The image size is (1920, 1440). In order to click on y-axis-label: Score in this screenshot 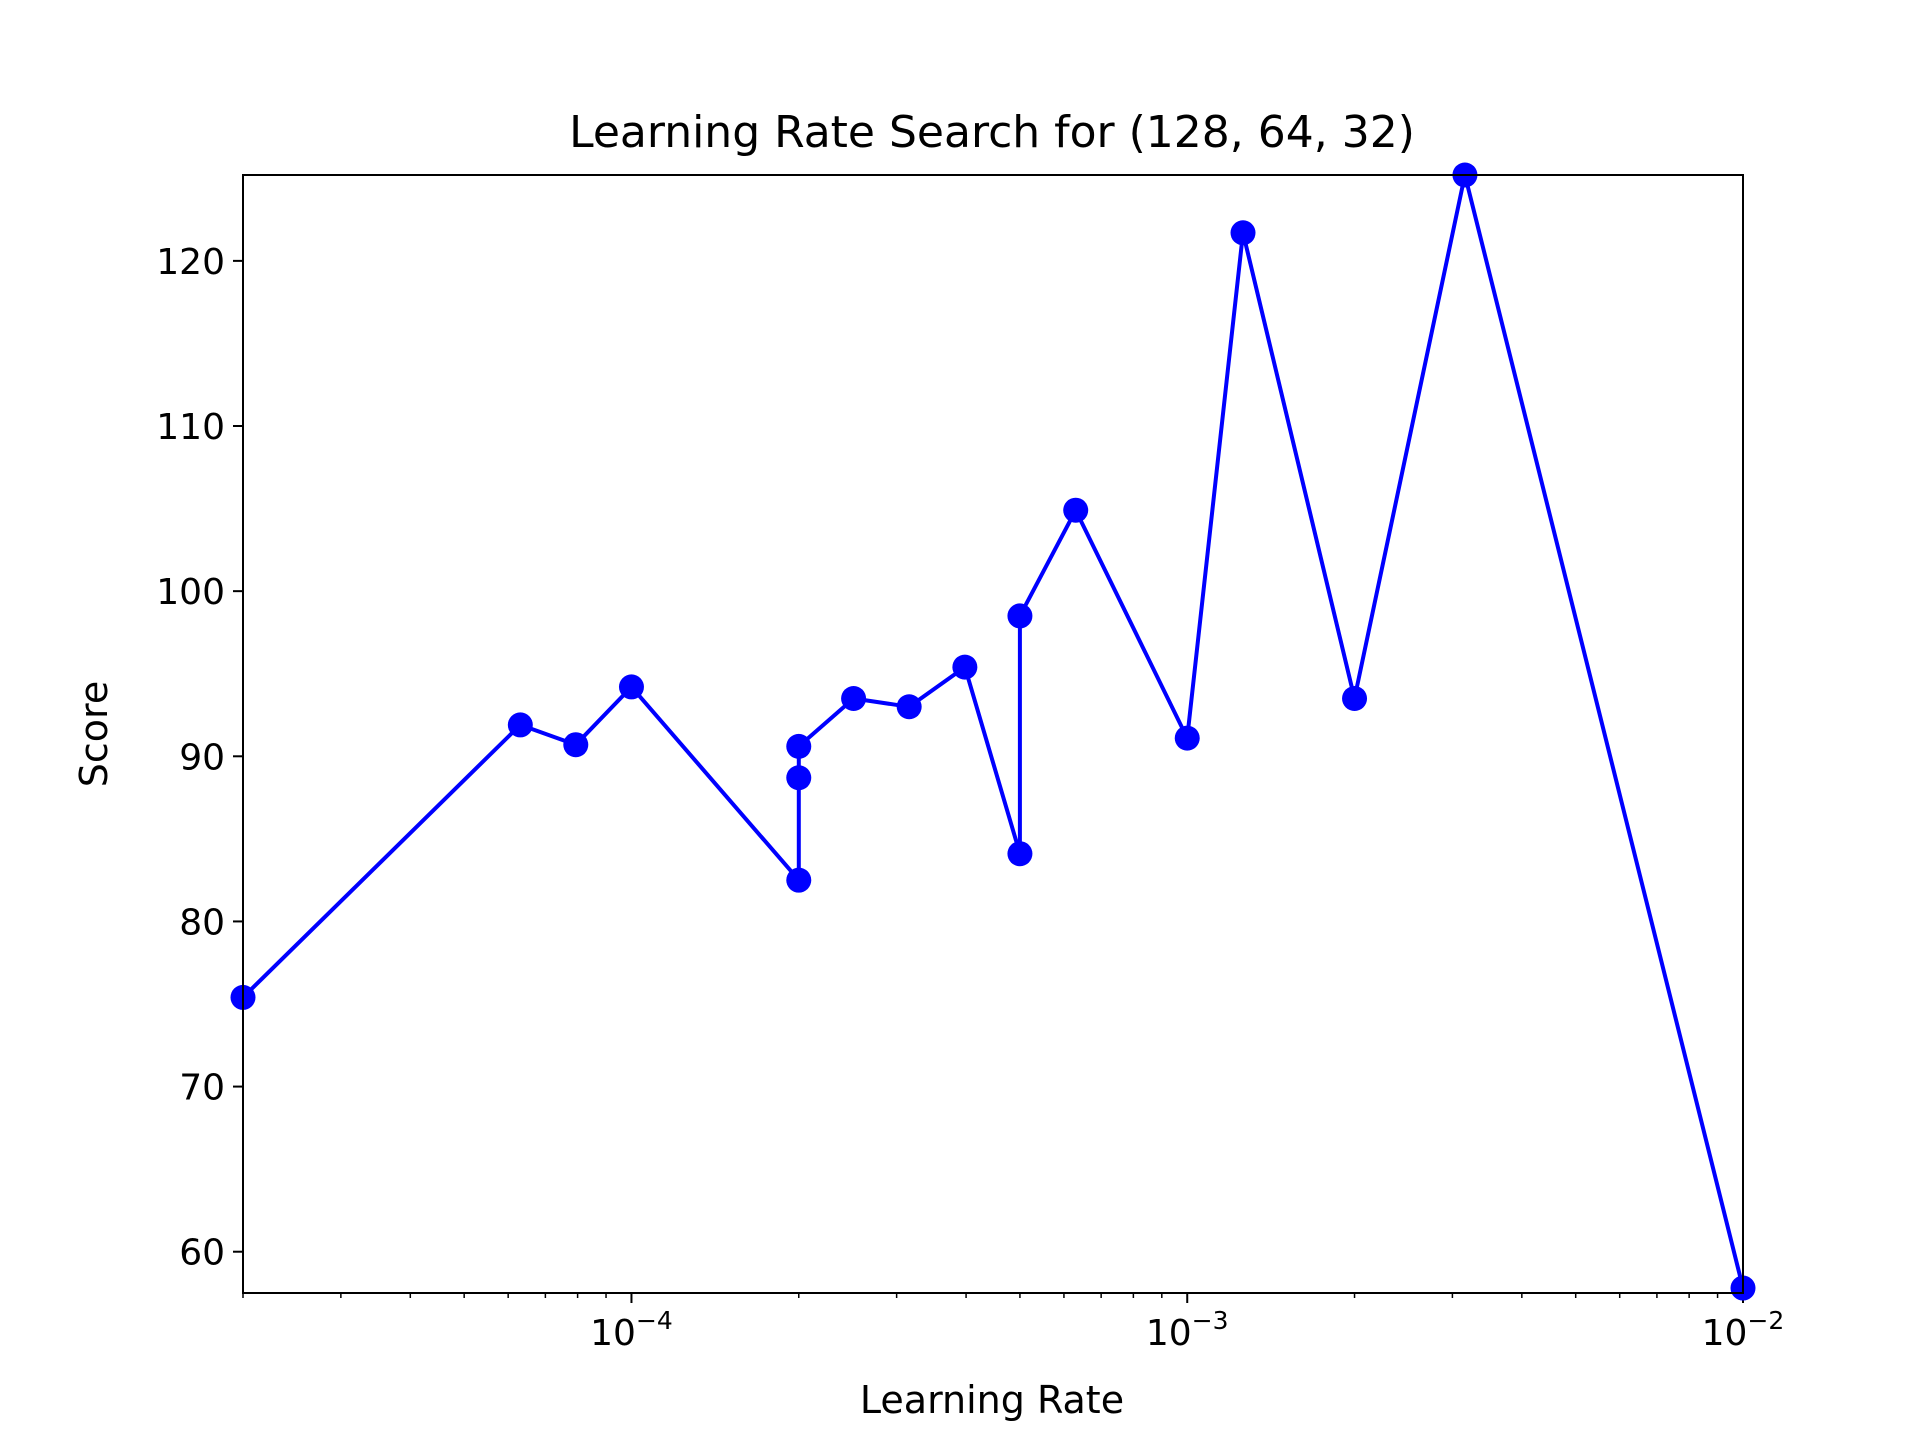, I will do `click(94, 734)`.